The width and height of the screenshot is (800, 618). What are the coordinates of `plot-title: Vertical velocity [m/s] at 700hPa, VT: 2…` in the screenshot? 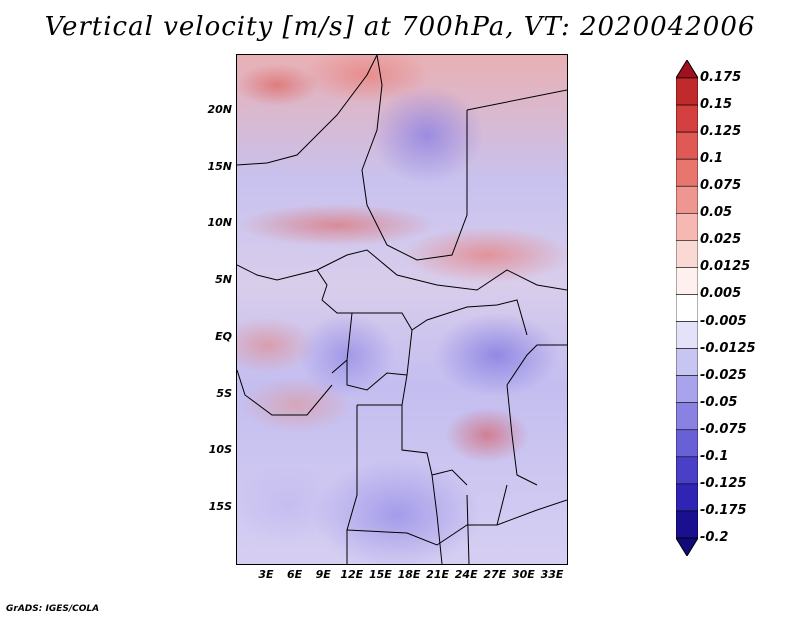 It's located at (400, 27).